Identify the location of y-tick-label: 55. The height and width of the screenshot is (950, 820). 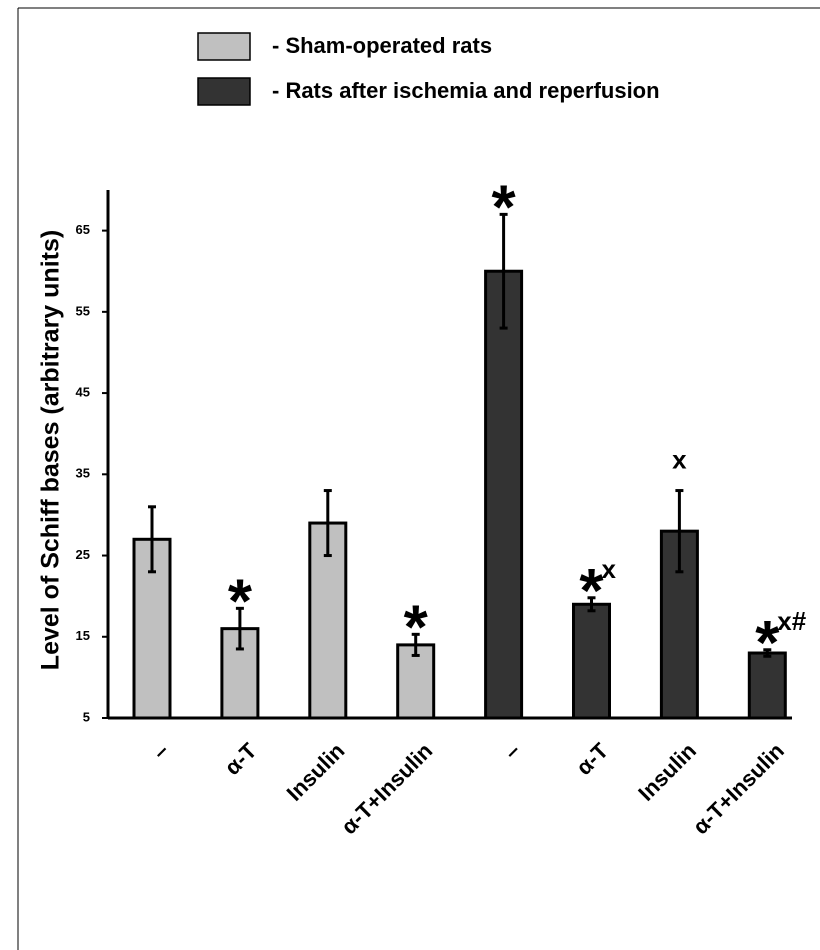
(83, 310).